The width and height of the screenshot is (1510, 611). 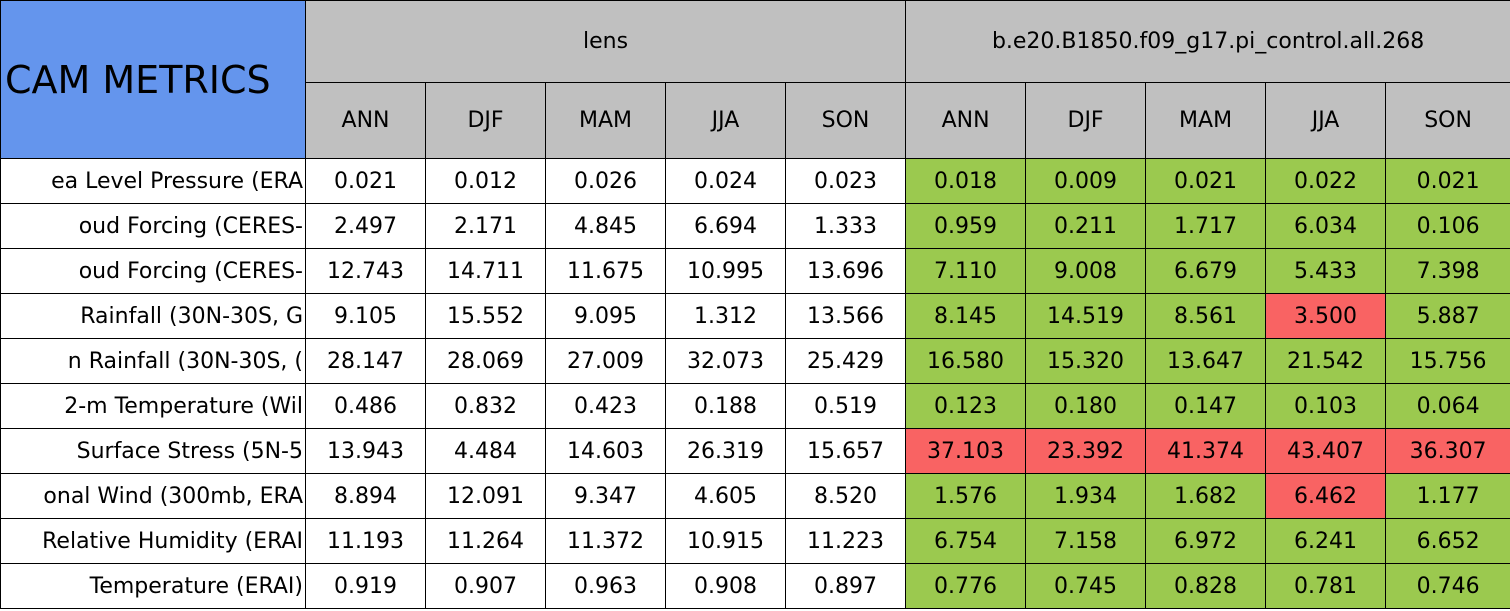 I want to click on metric-cell: 0.180, so click(x=1086, y=406).